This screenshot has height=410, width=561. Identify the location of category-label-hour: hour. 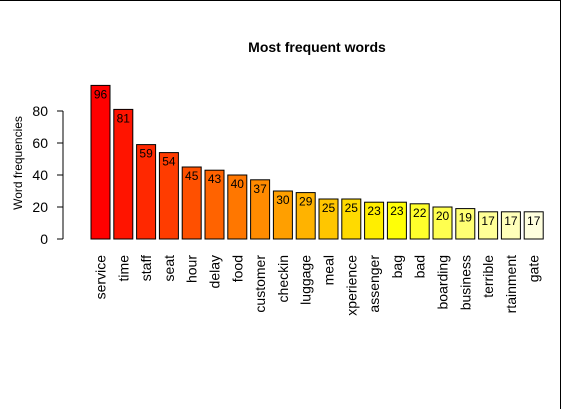
(192, 269).